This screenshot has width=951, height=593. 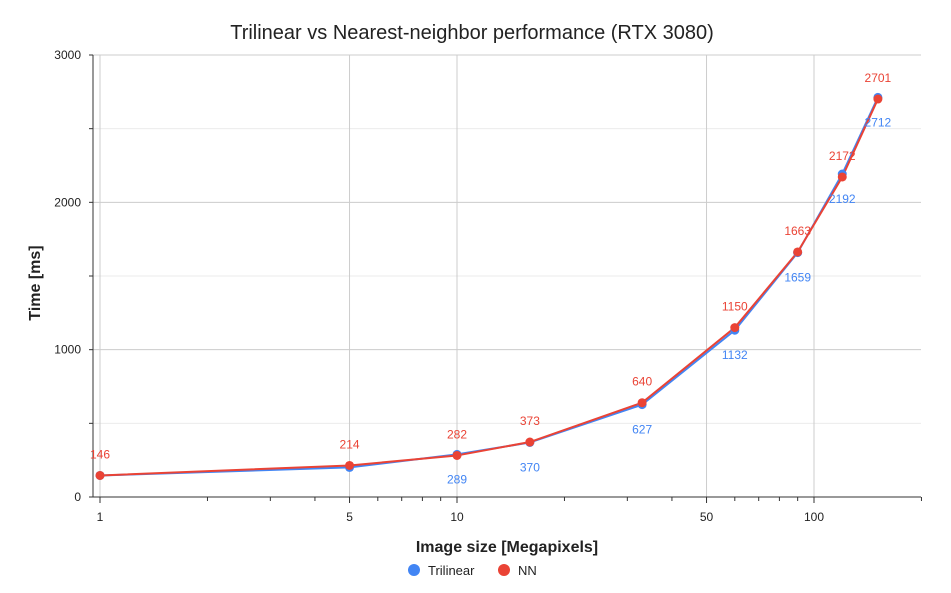 I want to click on y-tick-label: 2000, so click(x=67, y=202).